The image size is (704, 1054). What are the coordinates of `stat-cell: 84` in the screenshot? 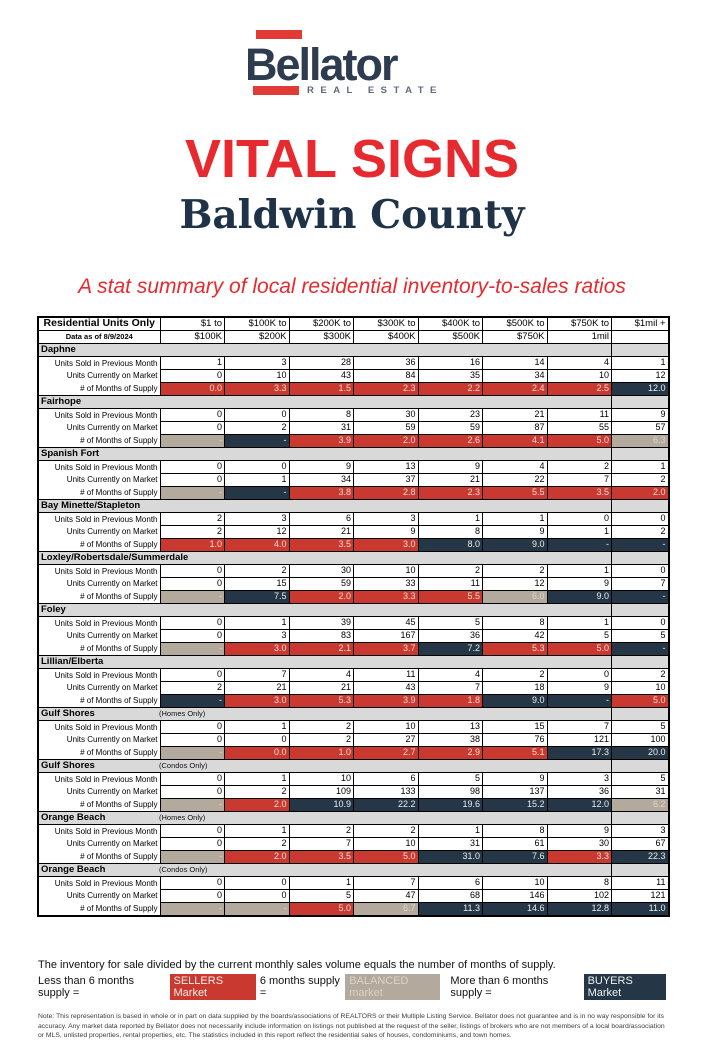 It's located at (386, 375).